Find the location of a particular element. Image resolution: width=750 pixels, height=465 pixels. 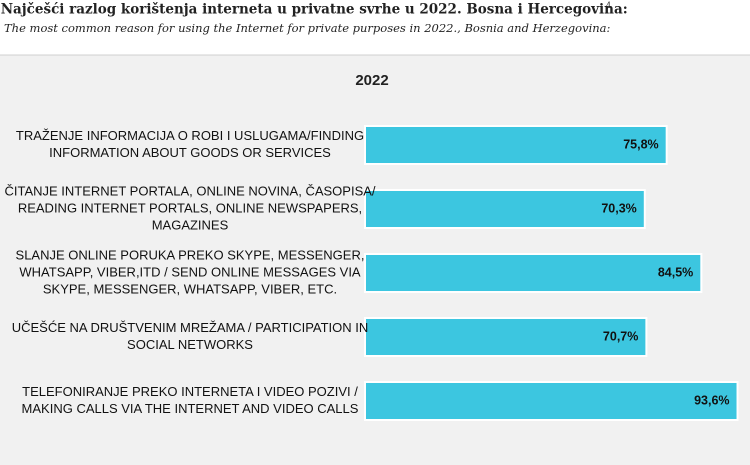

category-label: SOCIAL NETWORKS is located at coordinates (190, 344).